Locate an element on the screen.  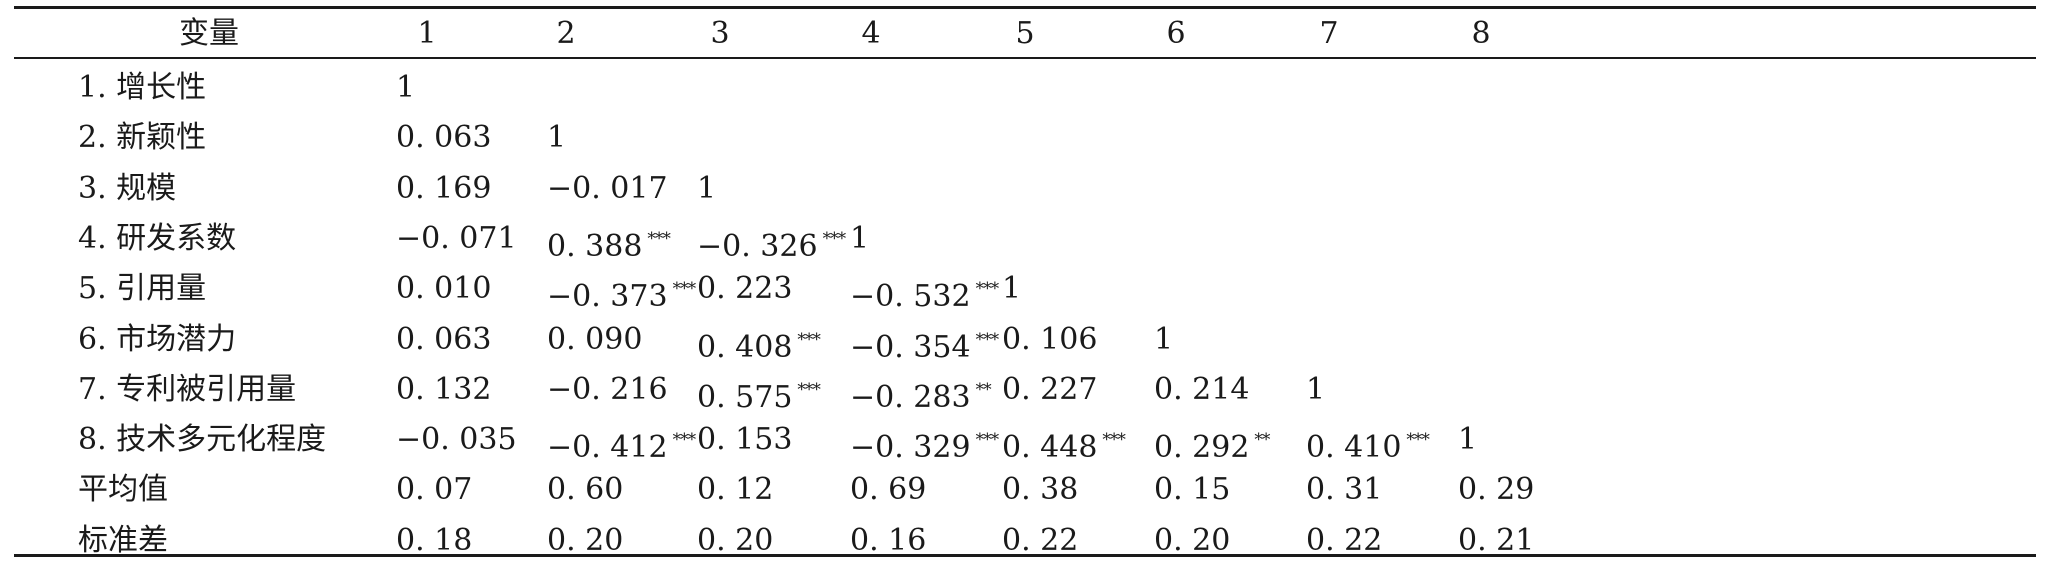
header-col-2: 2 is located at coordinates (566, 33).